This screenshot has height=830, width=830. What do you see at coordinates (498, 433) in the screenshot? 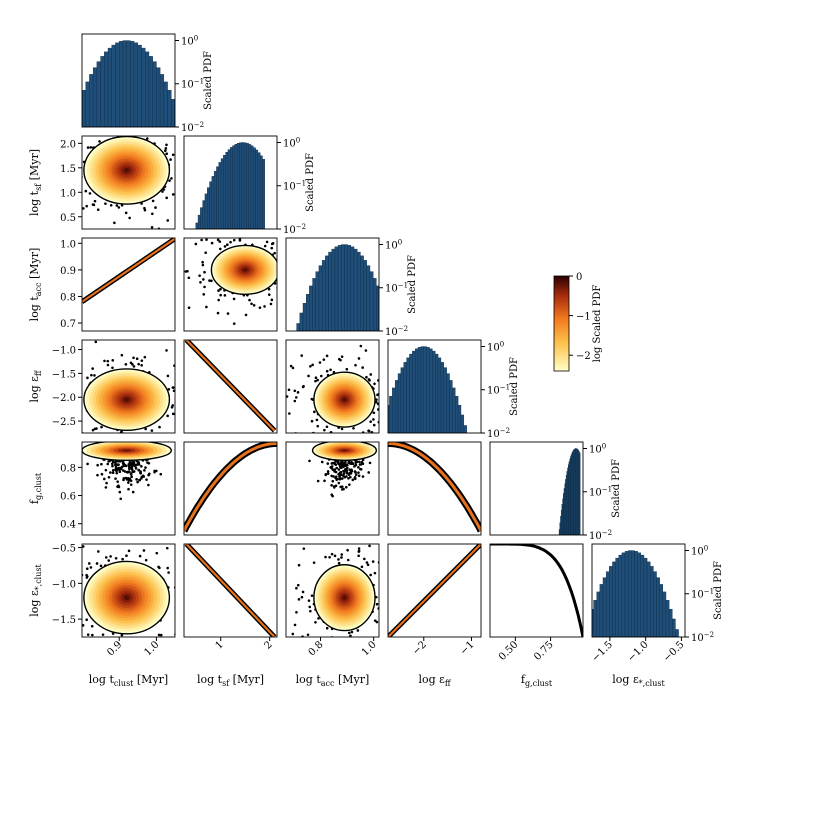
I see `pdf-tick: 10⁻²` at bounding box center [498, 433].